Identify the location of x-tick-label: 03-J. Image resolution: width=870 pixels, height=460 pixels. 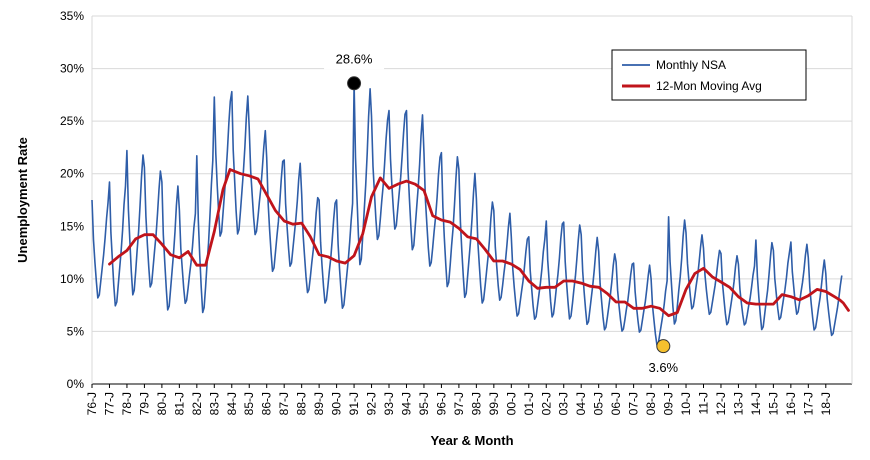
(564, 403).